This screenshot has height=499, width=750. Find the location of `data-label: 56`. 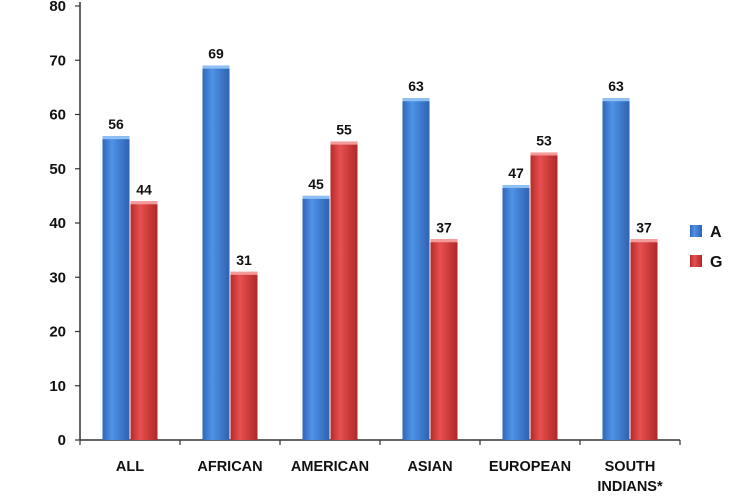

data-label: 56 is located at coordinates (116, 124).